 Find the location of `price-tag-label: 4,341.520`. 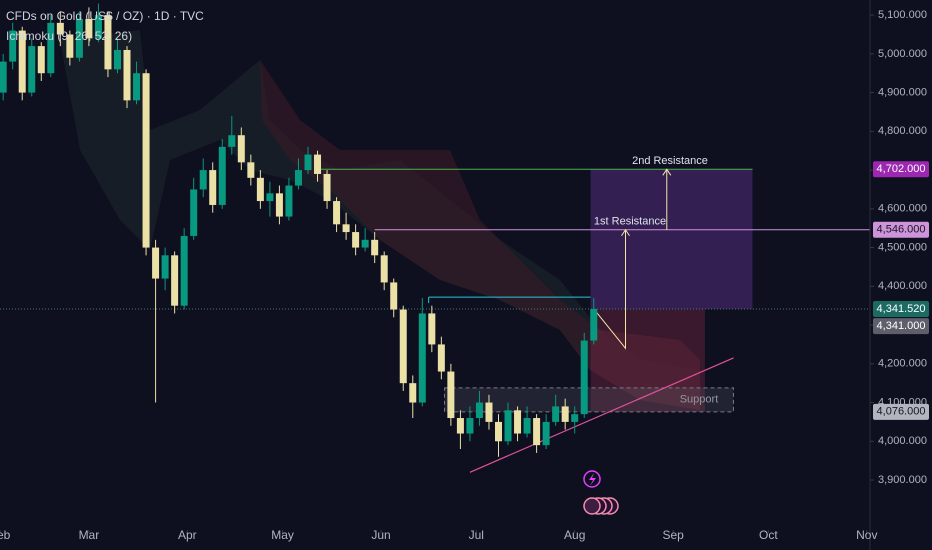

price-tag-label: 4,341.520 is located at coordinates (901, 309).